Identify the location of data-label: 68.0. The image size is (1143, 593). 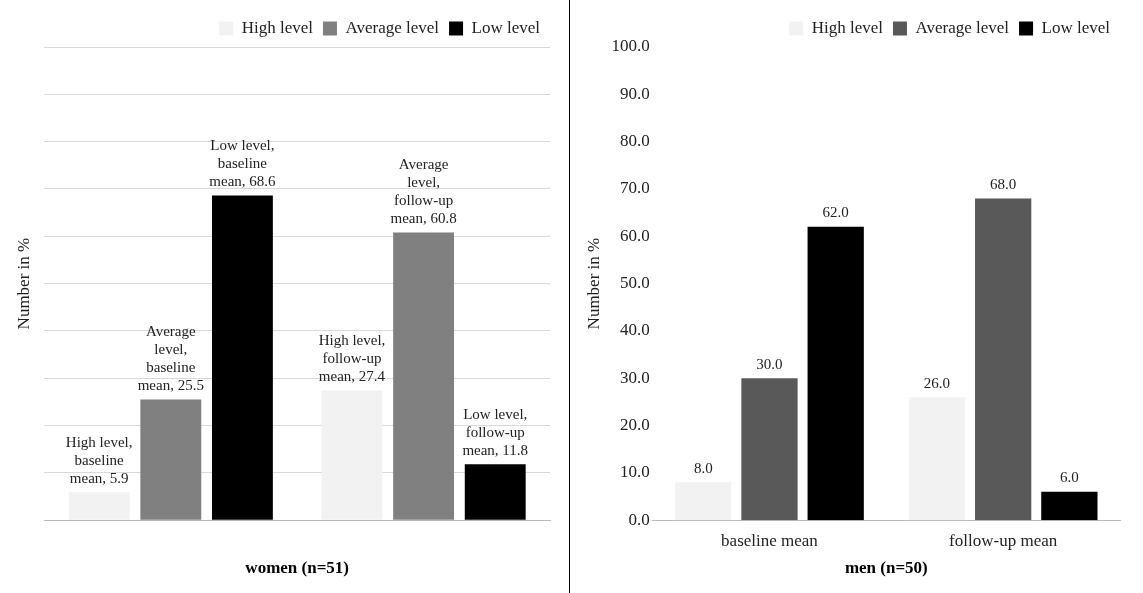
(1003, 183).